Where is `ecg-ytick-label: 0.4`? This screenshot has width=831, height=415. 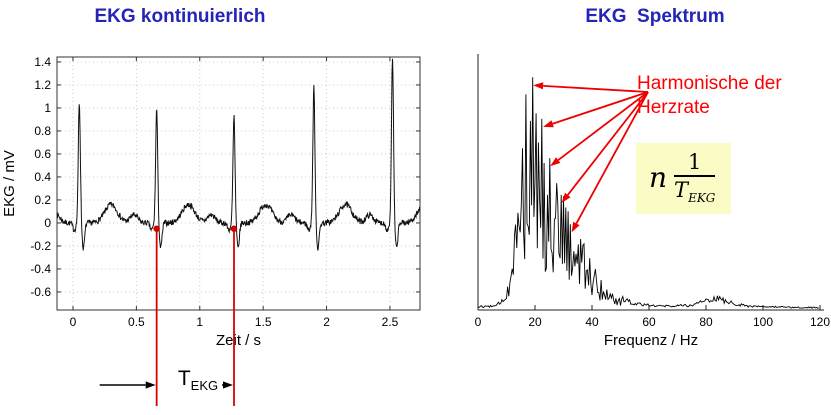 ecg-ytick-label: 0.4 is located at coordinates (42, 177).